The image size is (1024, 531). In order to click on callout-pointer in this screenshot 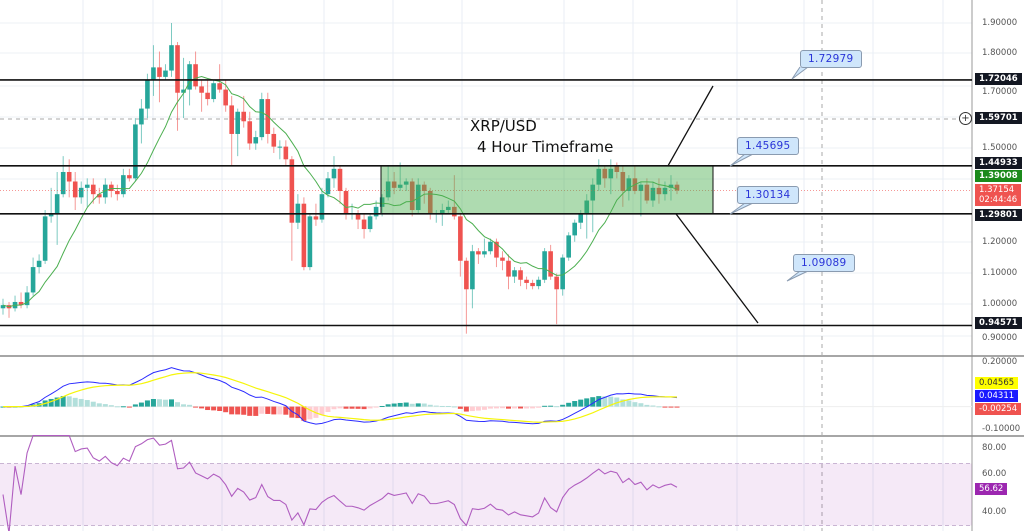, I will do `click(741, 160)`.